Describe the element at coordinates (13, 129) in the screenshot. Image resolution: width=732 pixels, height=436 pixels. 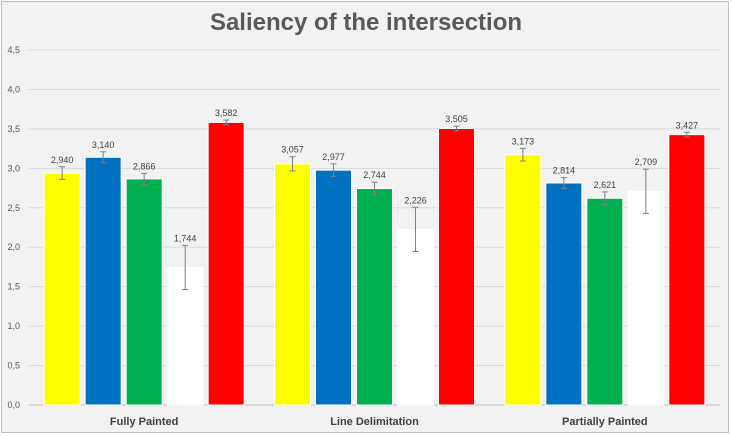
I see `y-tick-label: 3,5` at that location.